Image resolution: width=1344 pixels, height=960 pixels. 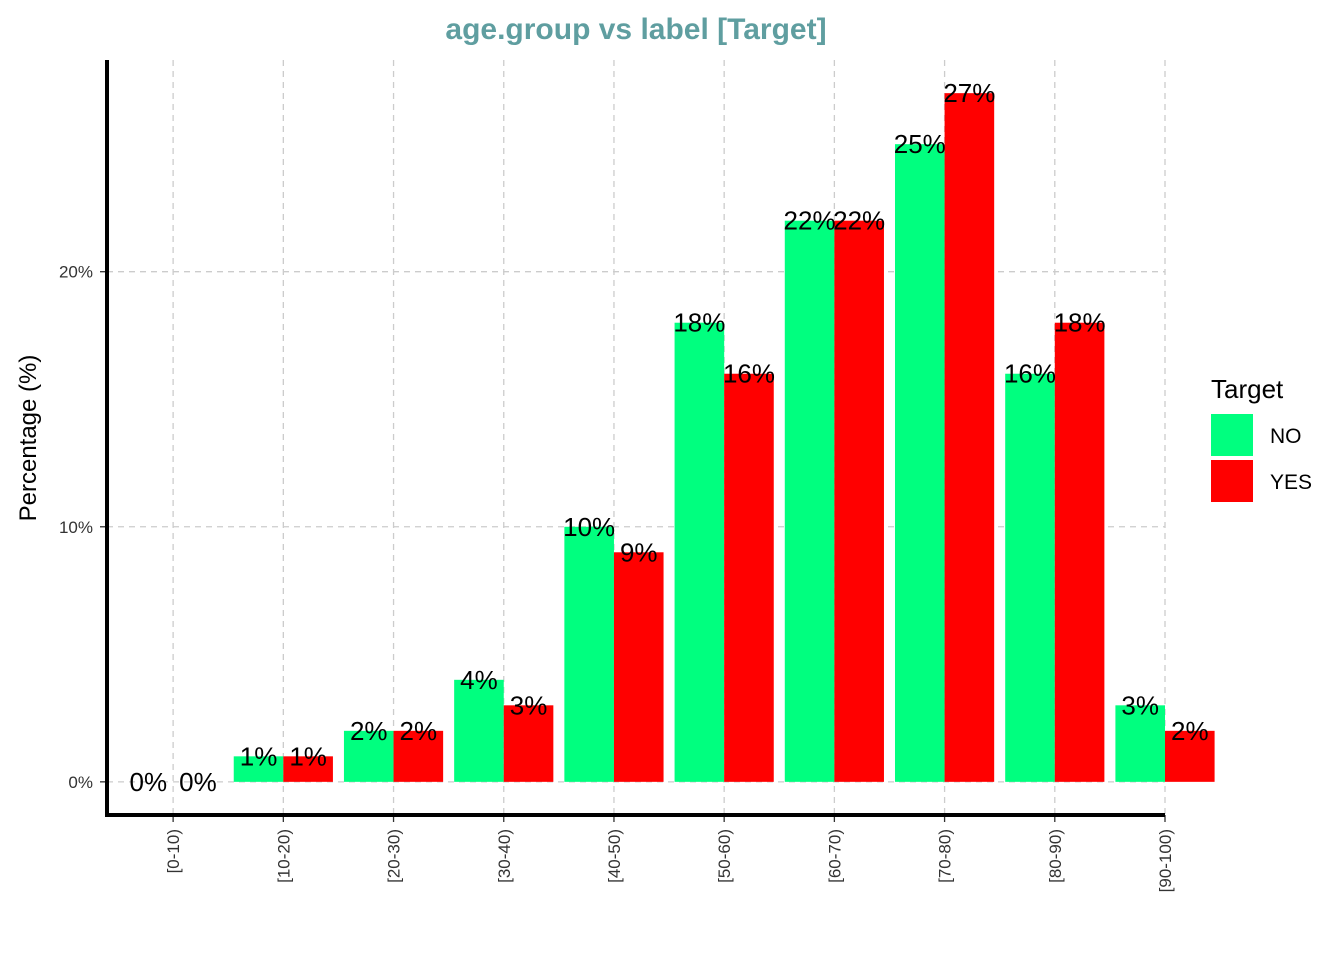 What do you see at coordinates (76, 527) in the screenshot?
I see `y-tick-label: 10%` at bounding box center [76, 527].